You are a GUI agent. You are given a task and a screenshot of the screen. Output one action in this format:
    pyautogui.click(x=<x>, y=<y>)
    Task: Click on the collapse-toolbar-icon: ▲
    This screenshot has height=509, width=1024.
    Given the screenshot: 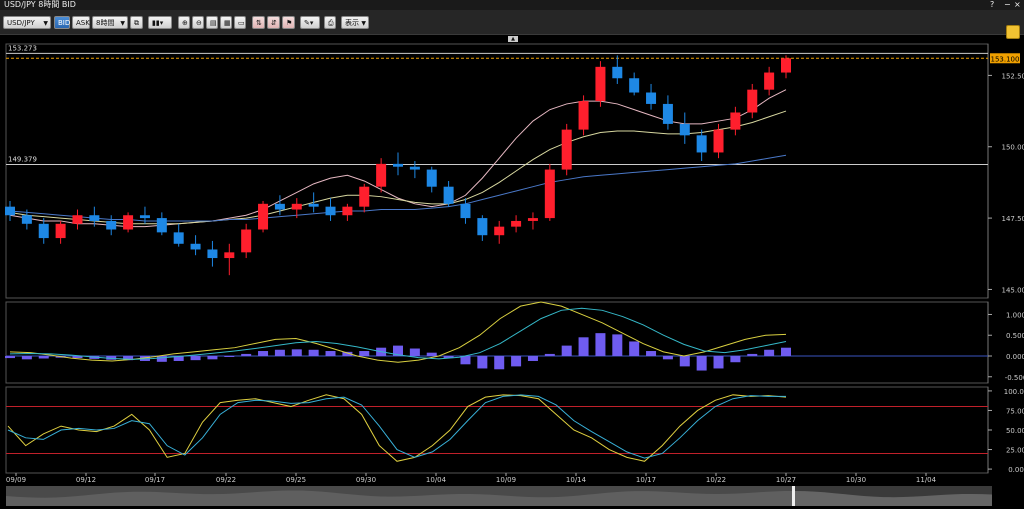 What is the action you would take?
    pyautogui.click(x=513, y=39)
    